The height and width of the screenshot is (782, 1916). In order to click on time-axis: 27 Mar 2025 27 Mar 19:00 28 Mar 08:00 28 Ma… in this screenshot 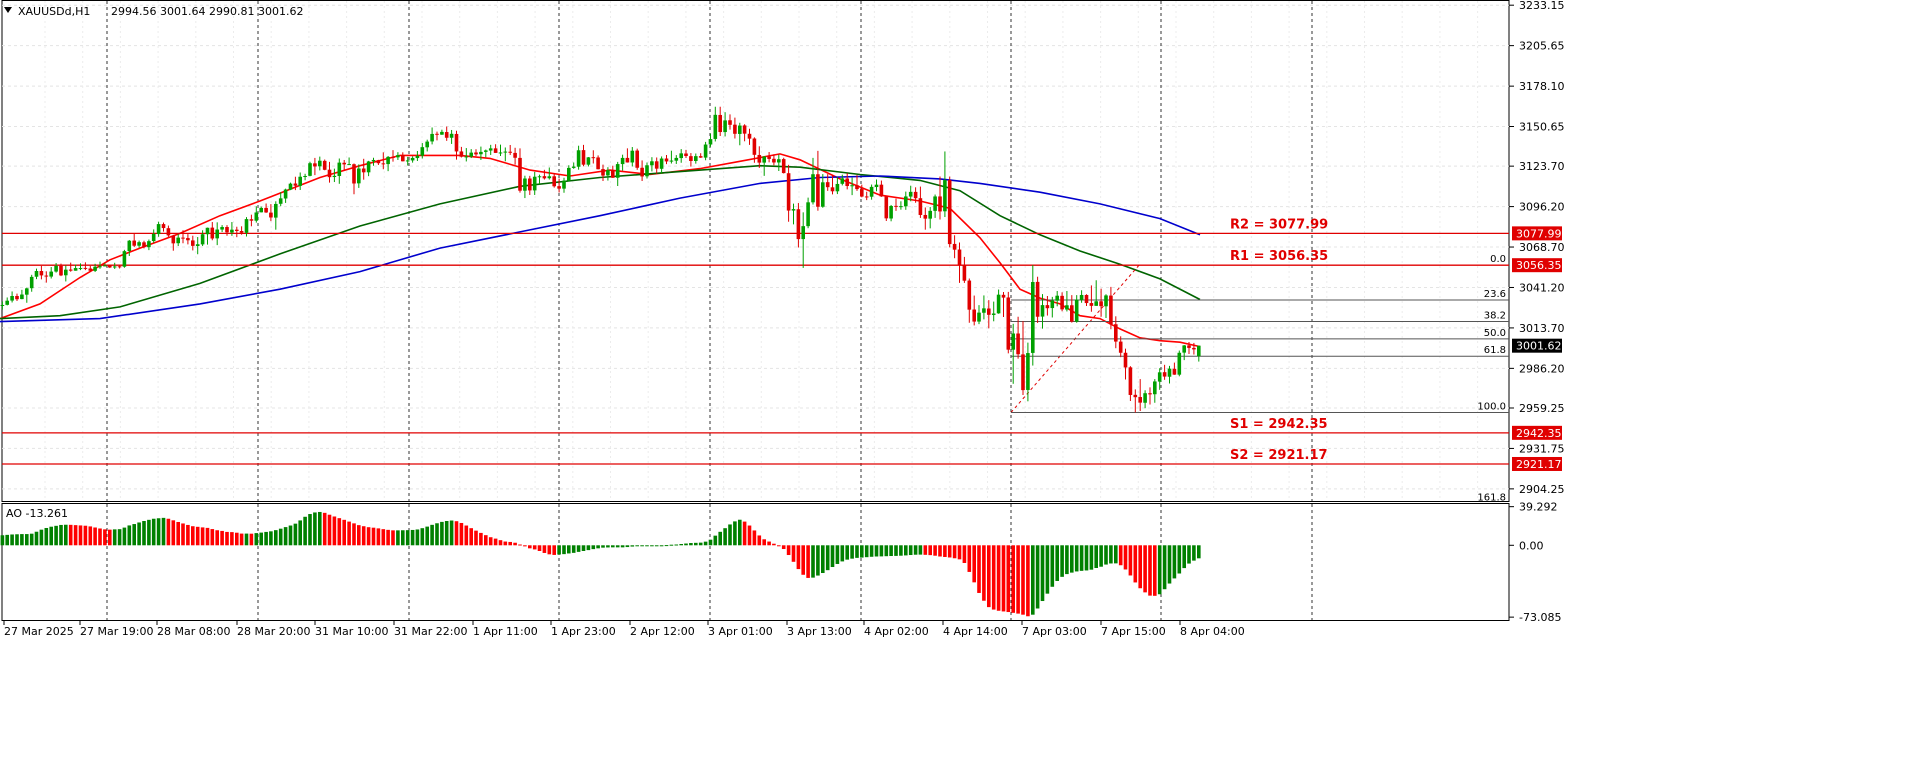, I will do `click(624, 629)`.